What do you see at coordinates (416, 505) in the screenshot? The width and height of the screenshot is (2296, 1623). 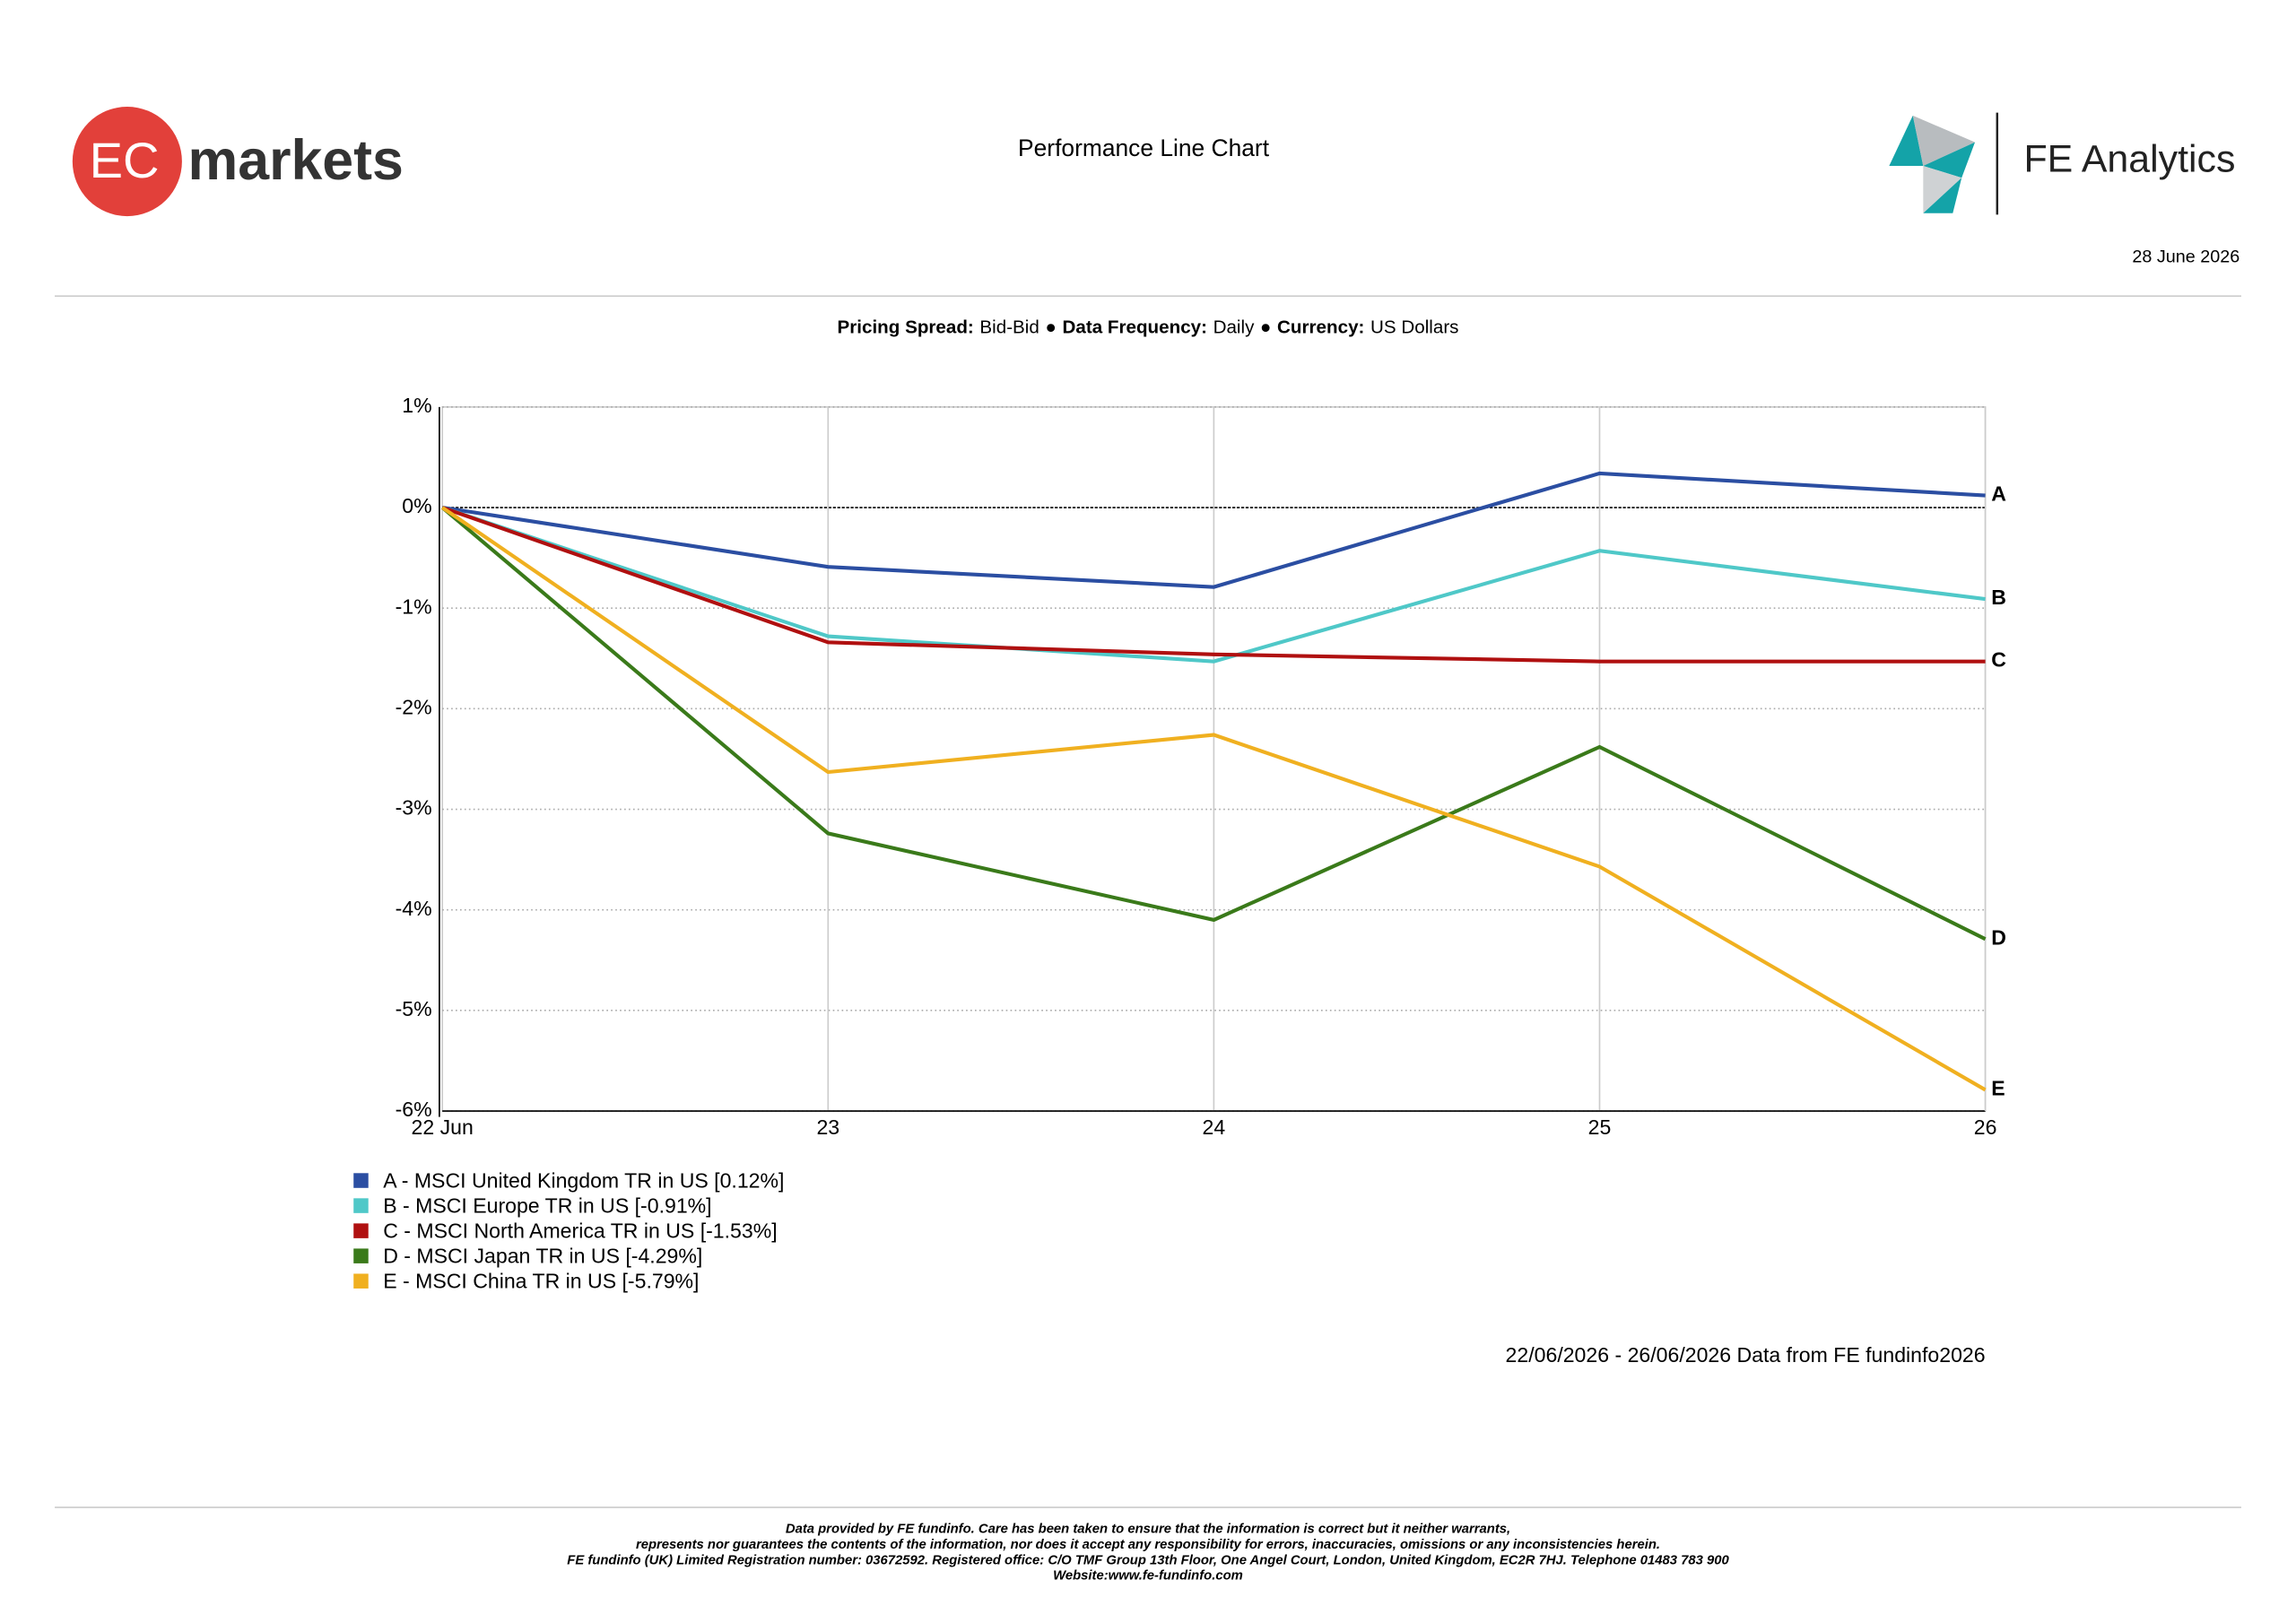 I see `y-tick-label: 0%` at bounding box center [416, 505].